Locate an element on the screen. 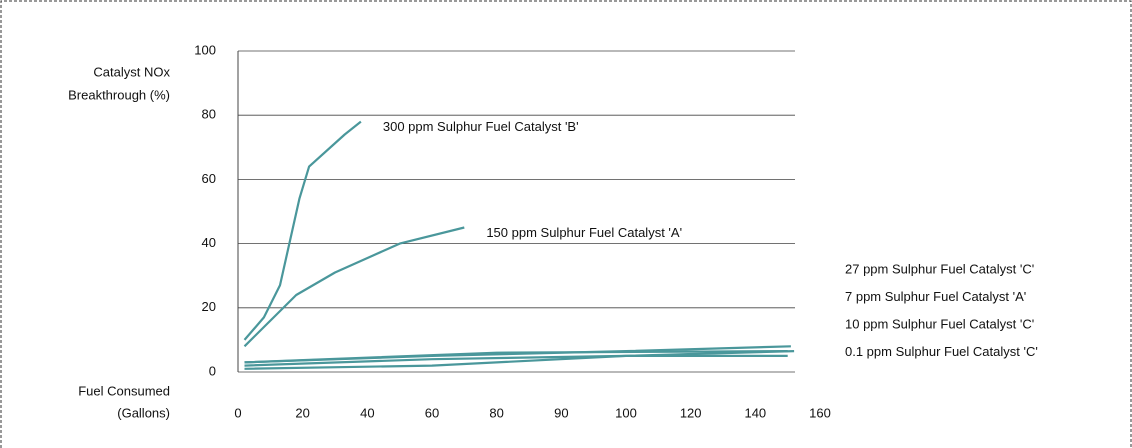 Image resolution: width=1132 pixels, height=448 pixels. x-tick-label: 120 is located at coordinates (691, 412).